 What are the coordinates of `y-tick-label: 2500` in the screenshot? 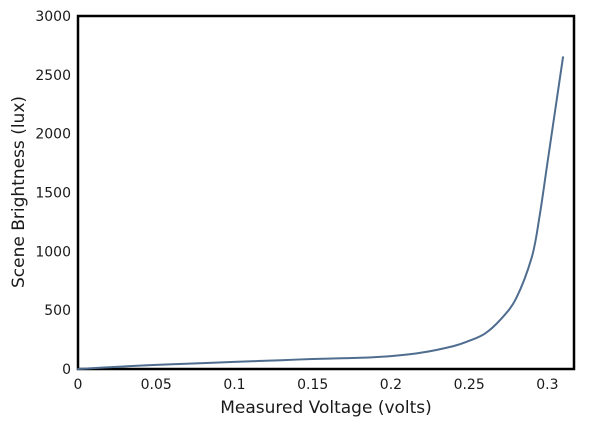 It's located at (53, 76).